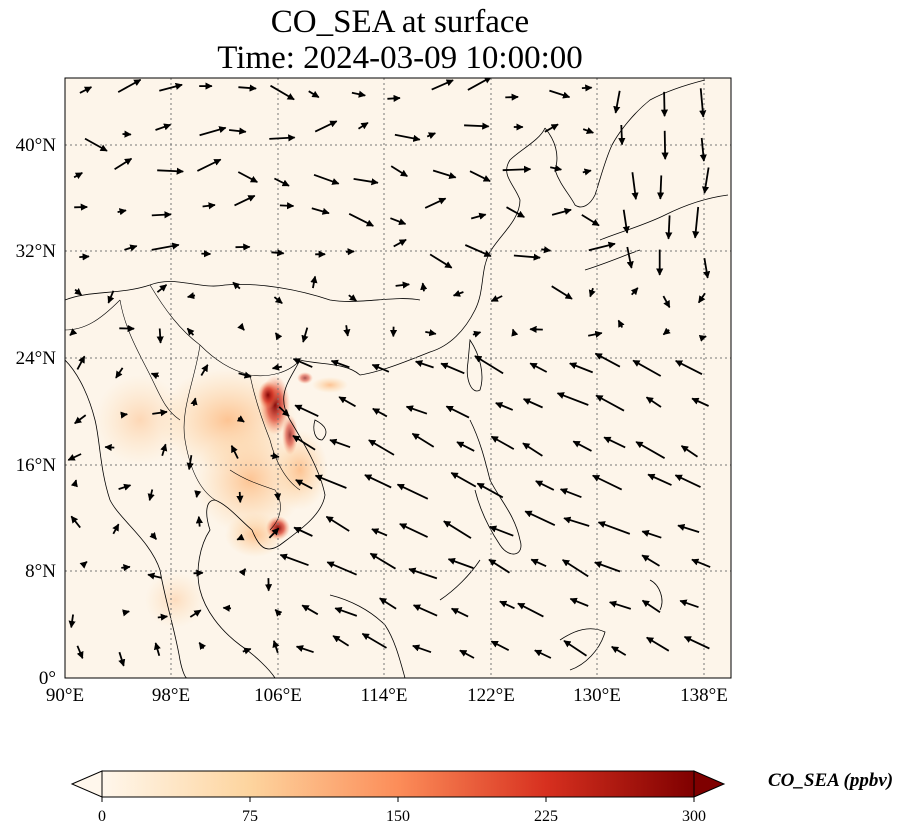 Image resolution: width=916 pixels, height=836 pixels. I want to click on colorbar-tick-label: 150, so click(398, 816).